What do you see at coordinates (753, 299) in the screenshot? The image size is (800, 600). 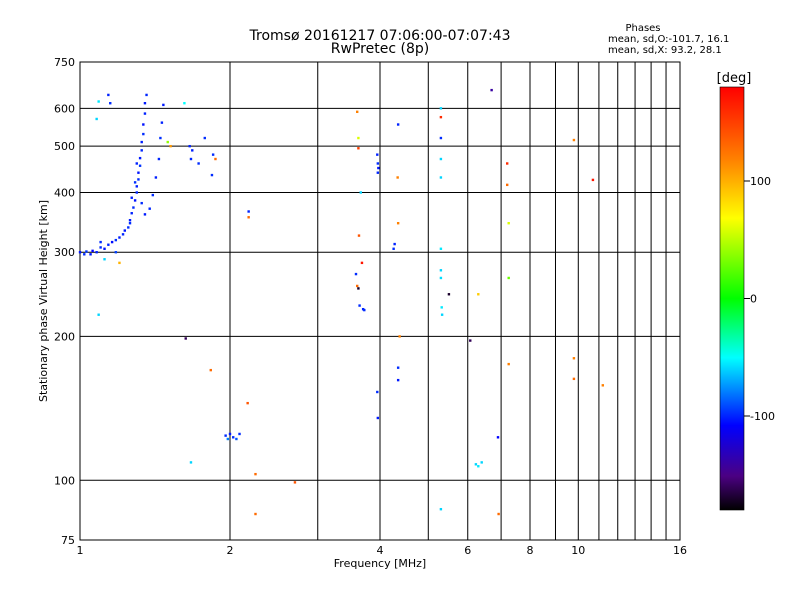 I see `colorbar-tick-label: 0` at bounding box center [753, 299].